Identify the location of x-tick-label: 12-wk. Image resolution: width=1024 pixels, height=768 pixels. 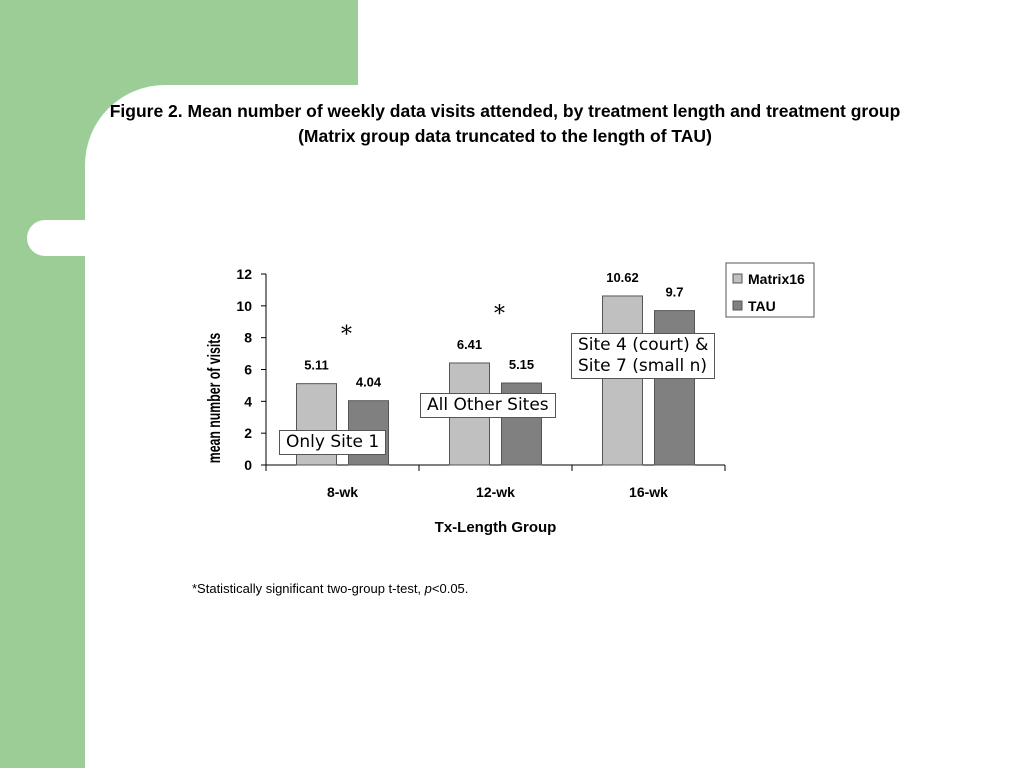
(495, 492).